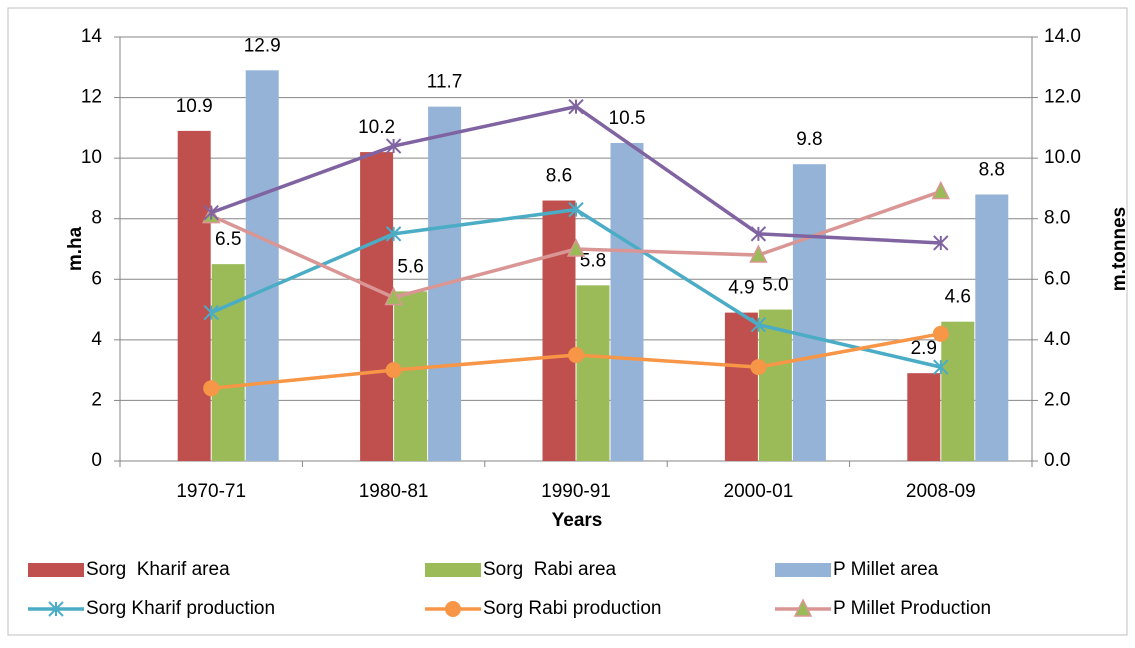 The image size is (1135, 648). I want to click on y2-tick-label: 4.0, so click(1057, 339).